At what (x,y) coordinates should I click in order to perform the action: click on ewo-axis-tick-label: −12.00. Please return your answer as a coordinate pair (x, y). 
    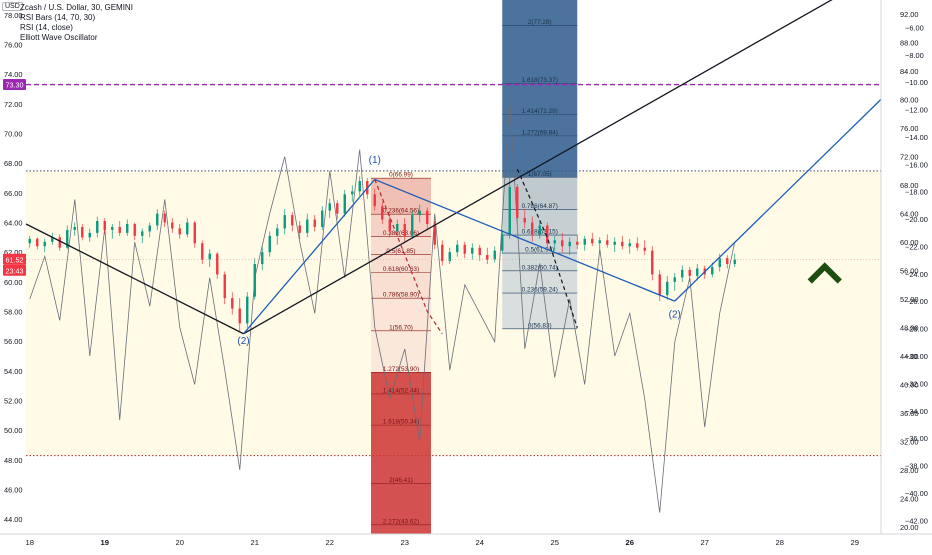
    Looking at the image, I should click on (916, 110).